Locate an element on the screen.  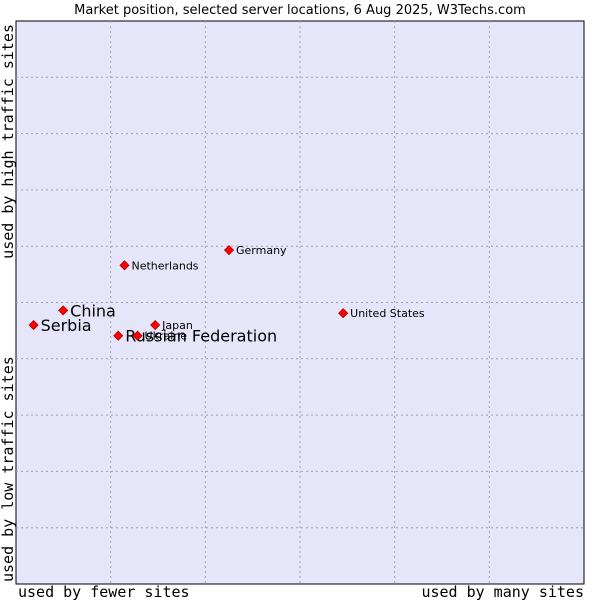
point-china is located at coordinates (63, 310).